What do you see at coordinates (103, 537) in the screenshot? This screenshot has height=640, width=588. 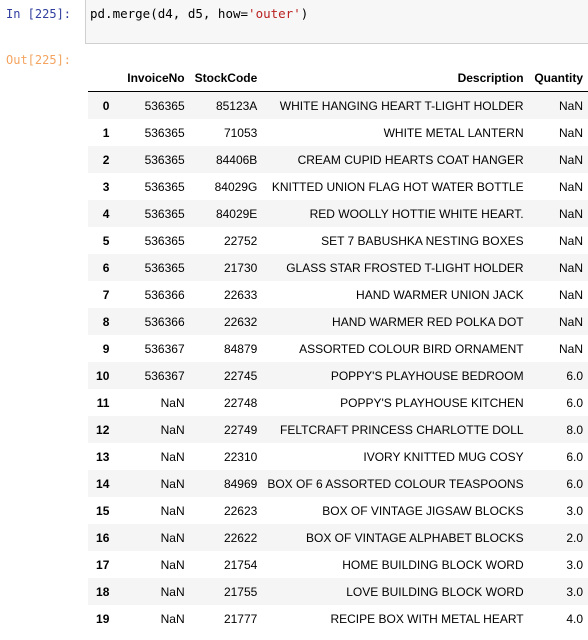 I see `row-index: 16` at bounding box center [103, 537].